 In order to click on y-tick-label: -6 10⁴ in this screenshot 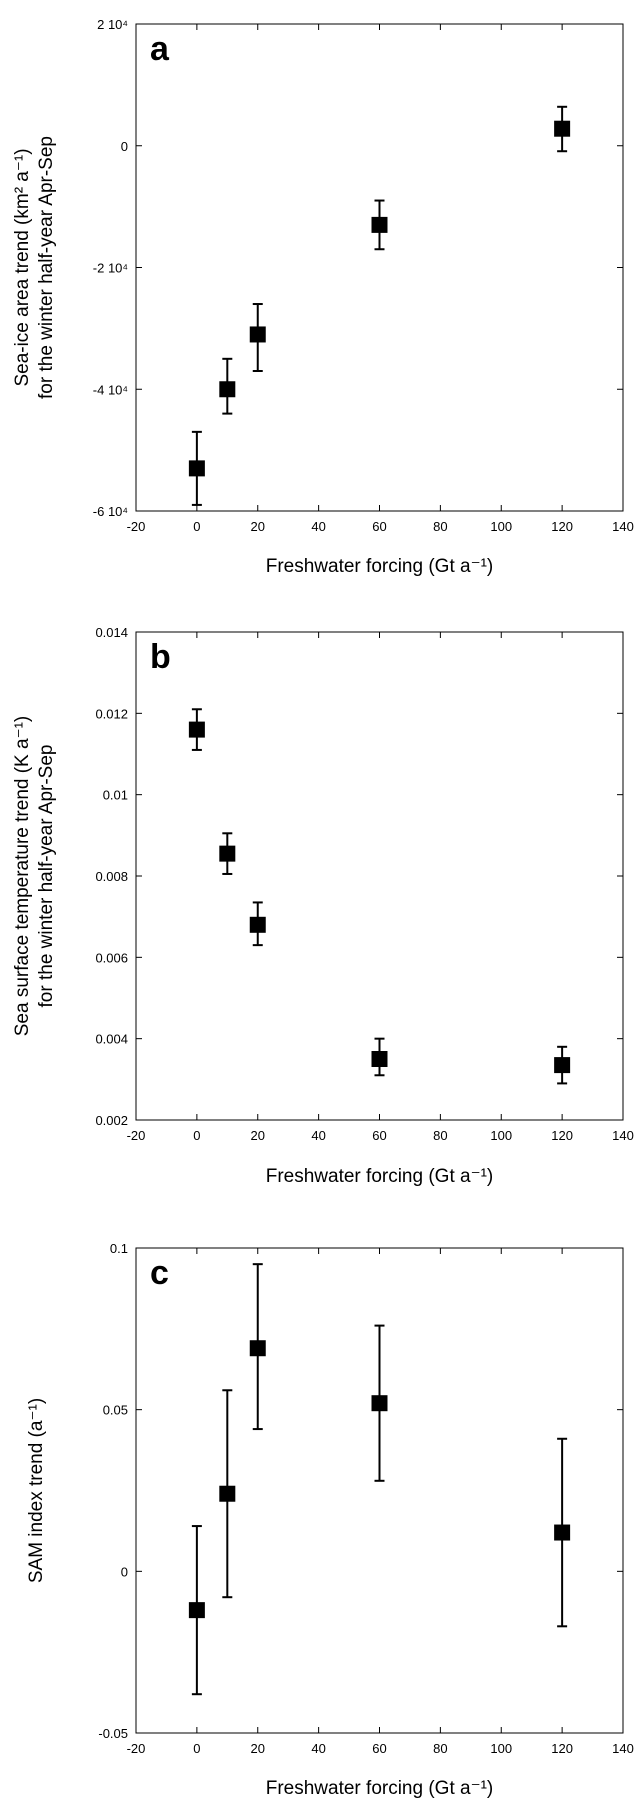, I will do `click(110, 511)`.